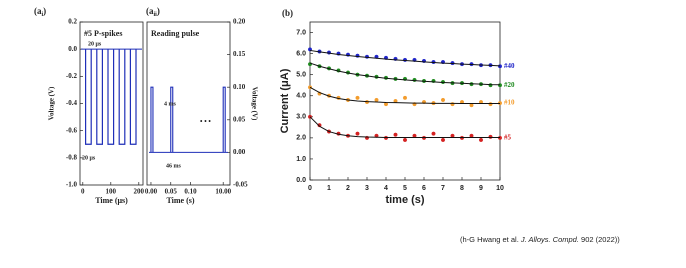 This screenshot has height=268, width=686. I want to click on x-tick-label: 0.00, so click(151, 192).